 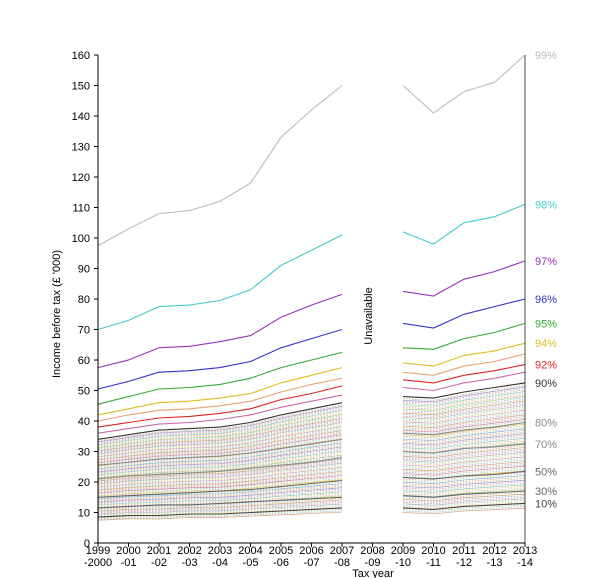 I want to click on series-label: 70%, so click(x=546, y=445).